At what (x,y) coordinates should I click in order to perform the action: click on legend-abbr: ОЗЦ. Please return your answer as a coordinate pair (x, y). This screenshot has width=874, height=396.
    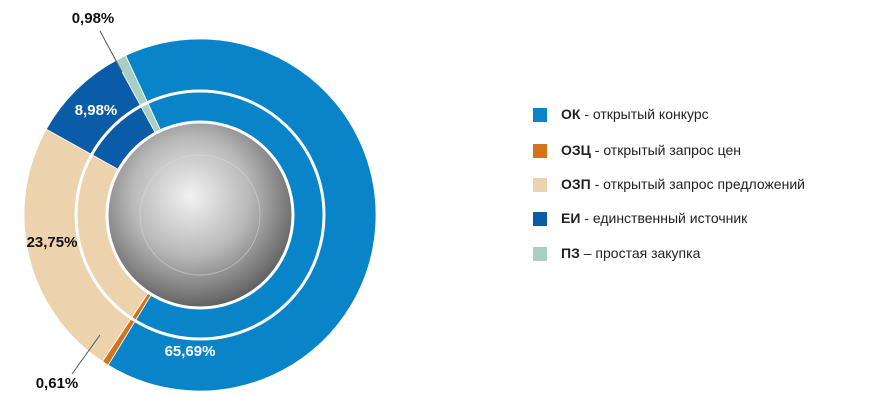
    Looking at the image, I should click on (576, 150).